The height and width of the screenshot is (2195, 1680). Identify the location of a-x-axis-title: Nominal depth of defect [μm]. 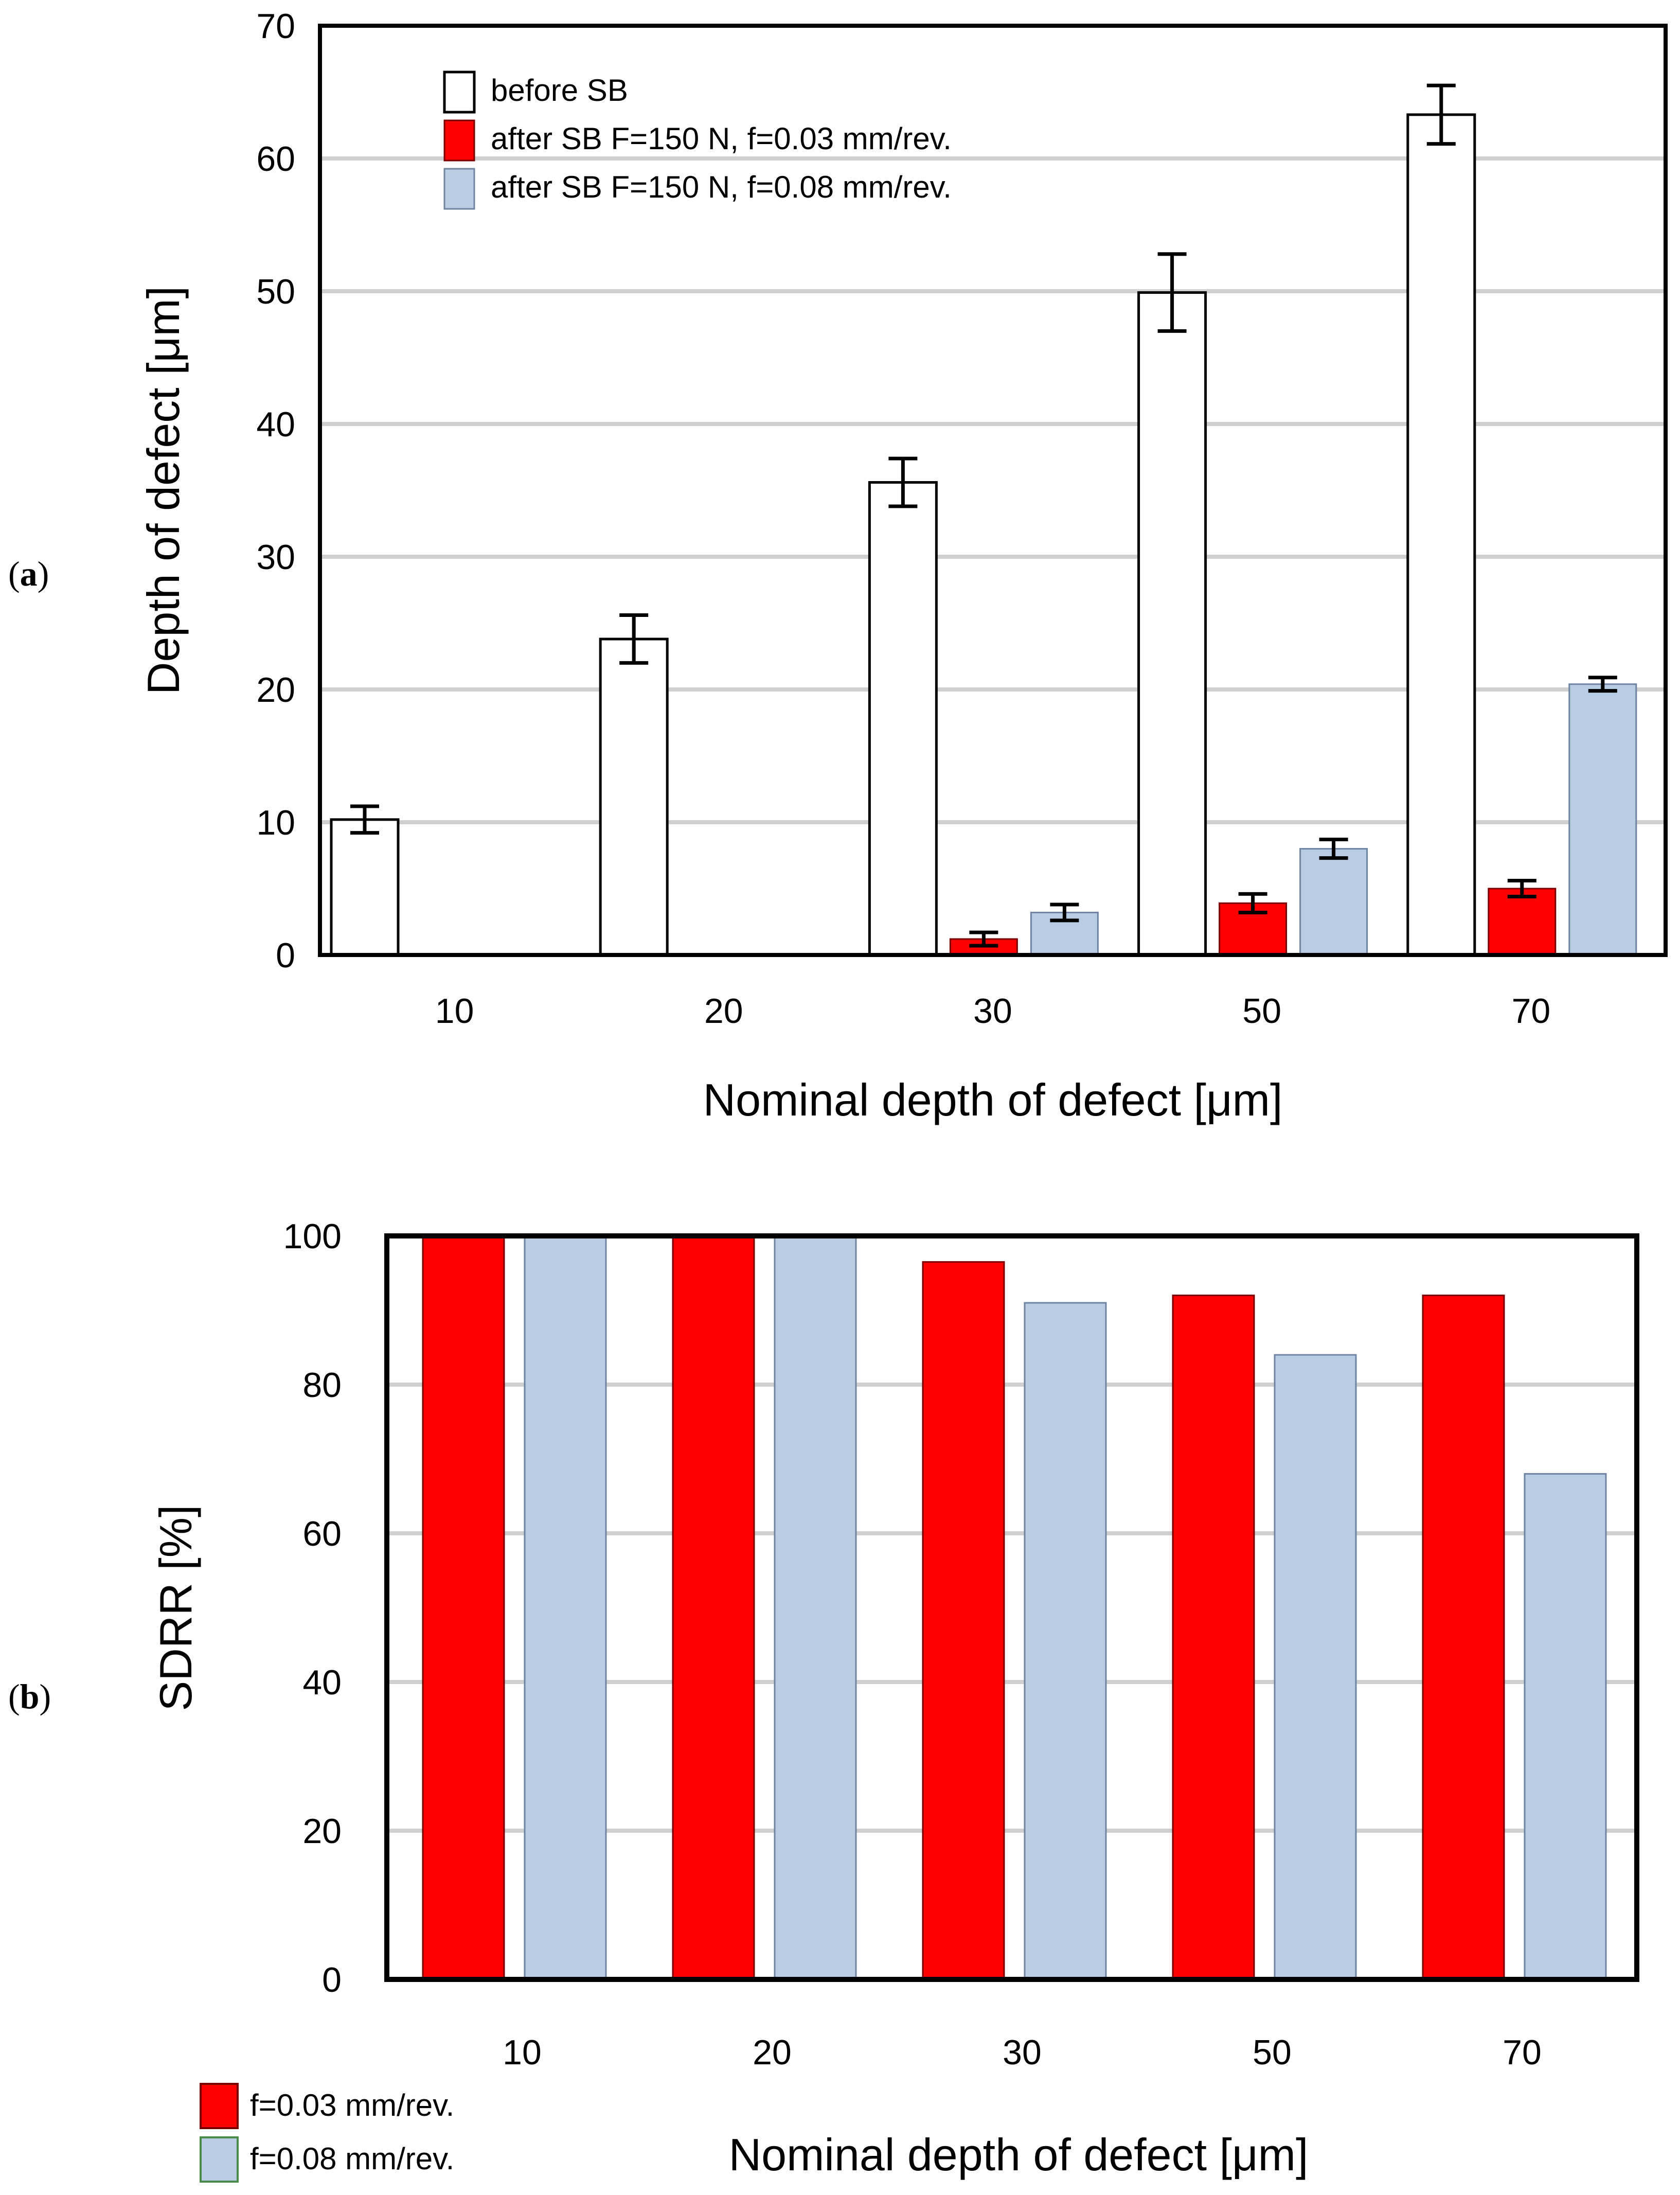
(993, 1100).